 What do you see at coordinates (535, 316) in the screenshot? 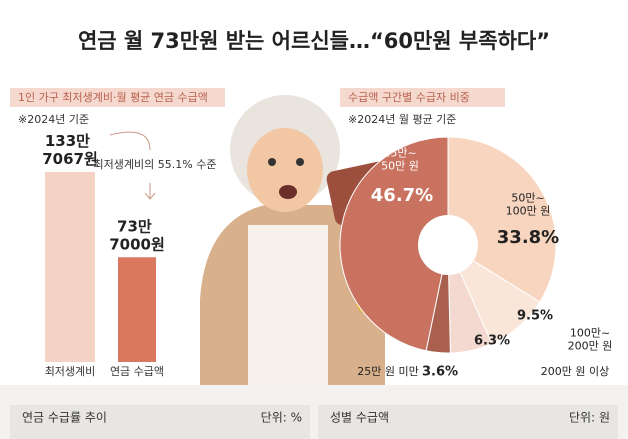
I see `value-label: 9.5%` at bounding box center [535, 316].